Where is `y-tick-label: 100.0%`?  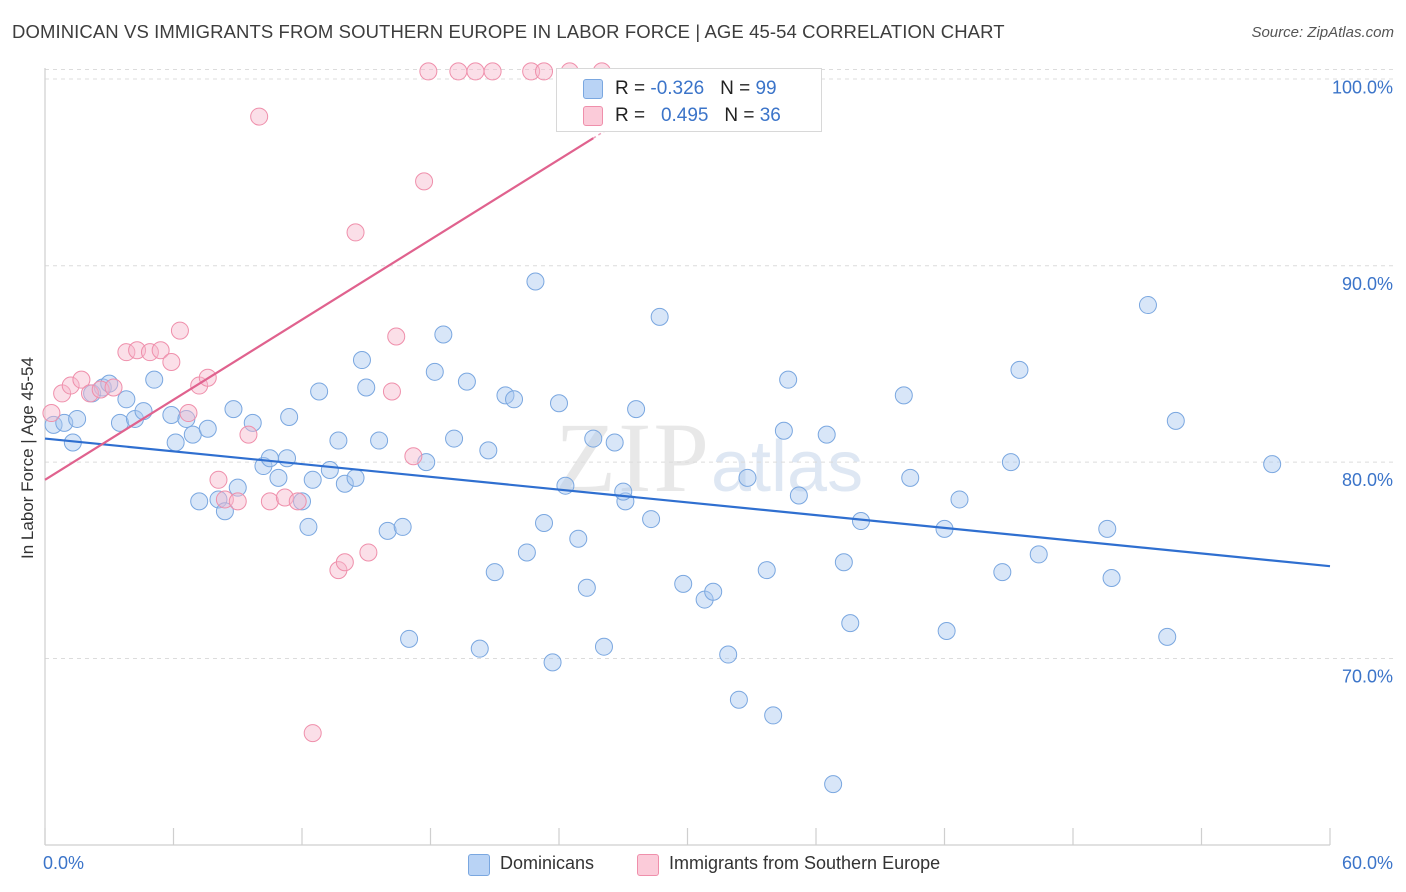
y-tick-label: 100.0% is located at coordinates (1362, 87).